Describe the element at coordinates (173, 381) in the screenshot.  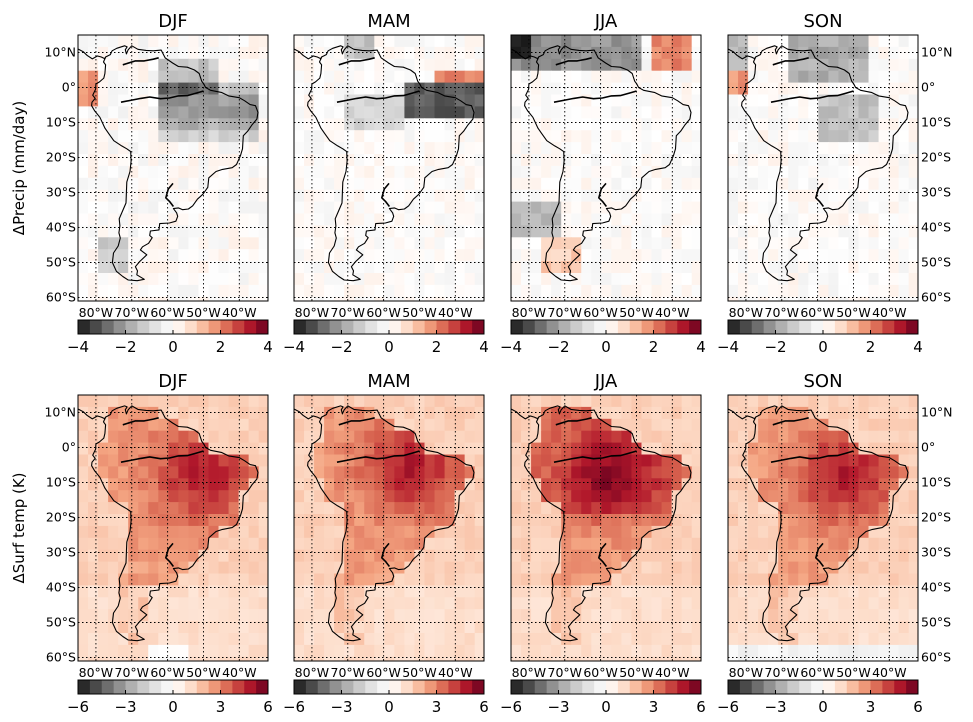
I see `panel-title: DJF` at that location.